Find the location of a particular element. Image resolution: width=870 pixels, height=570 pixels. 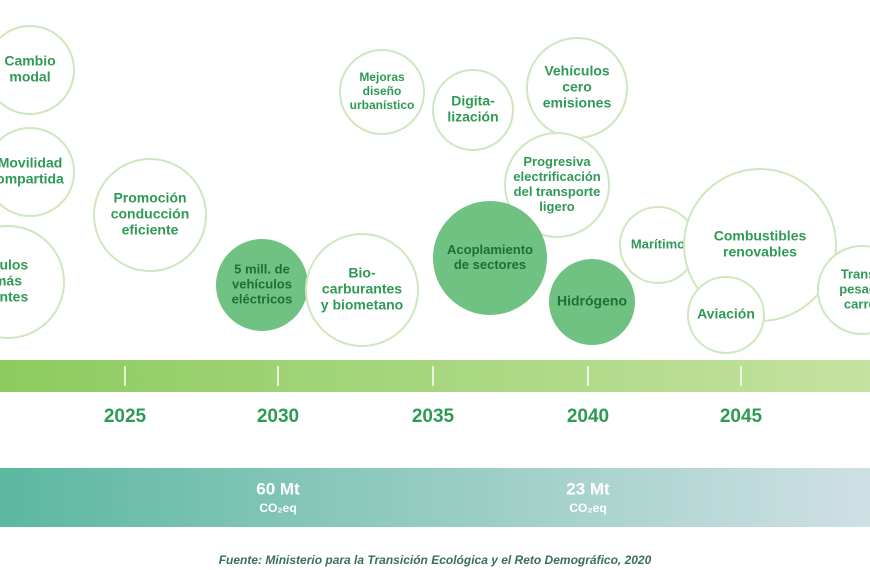

bubble-label: lización is located at coordinates (472, 117).